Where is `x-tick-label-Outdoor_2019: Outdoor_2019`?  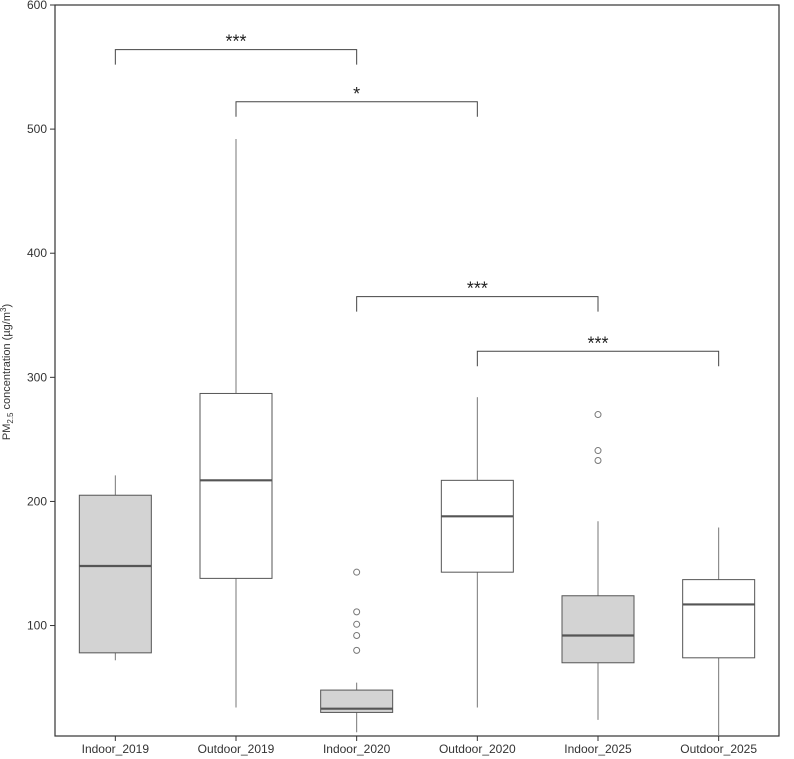
x-tick-label-Outdoor_2019: Outdoor_2019 is located at coordinates (236, 749).